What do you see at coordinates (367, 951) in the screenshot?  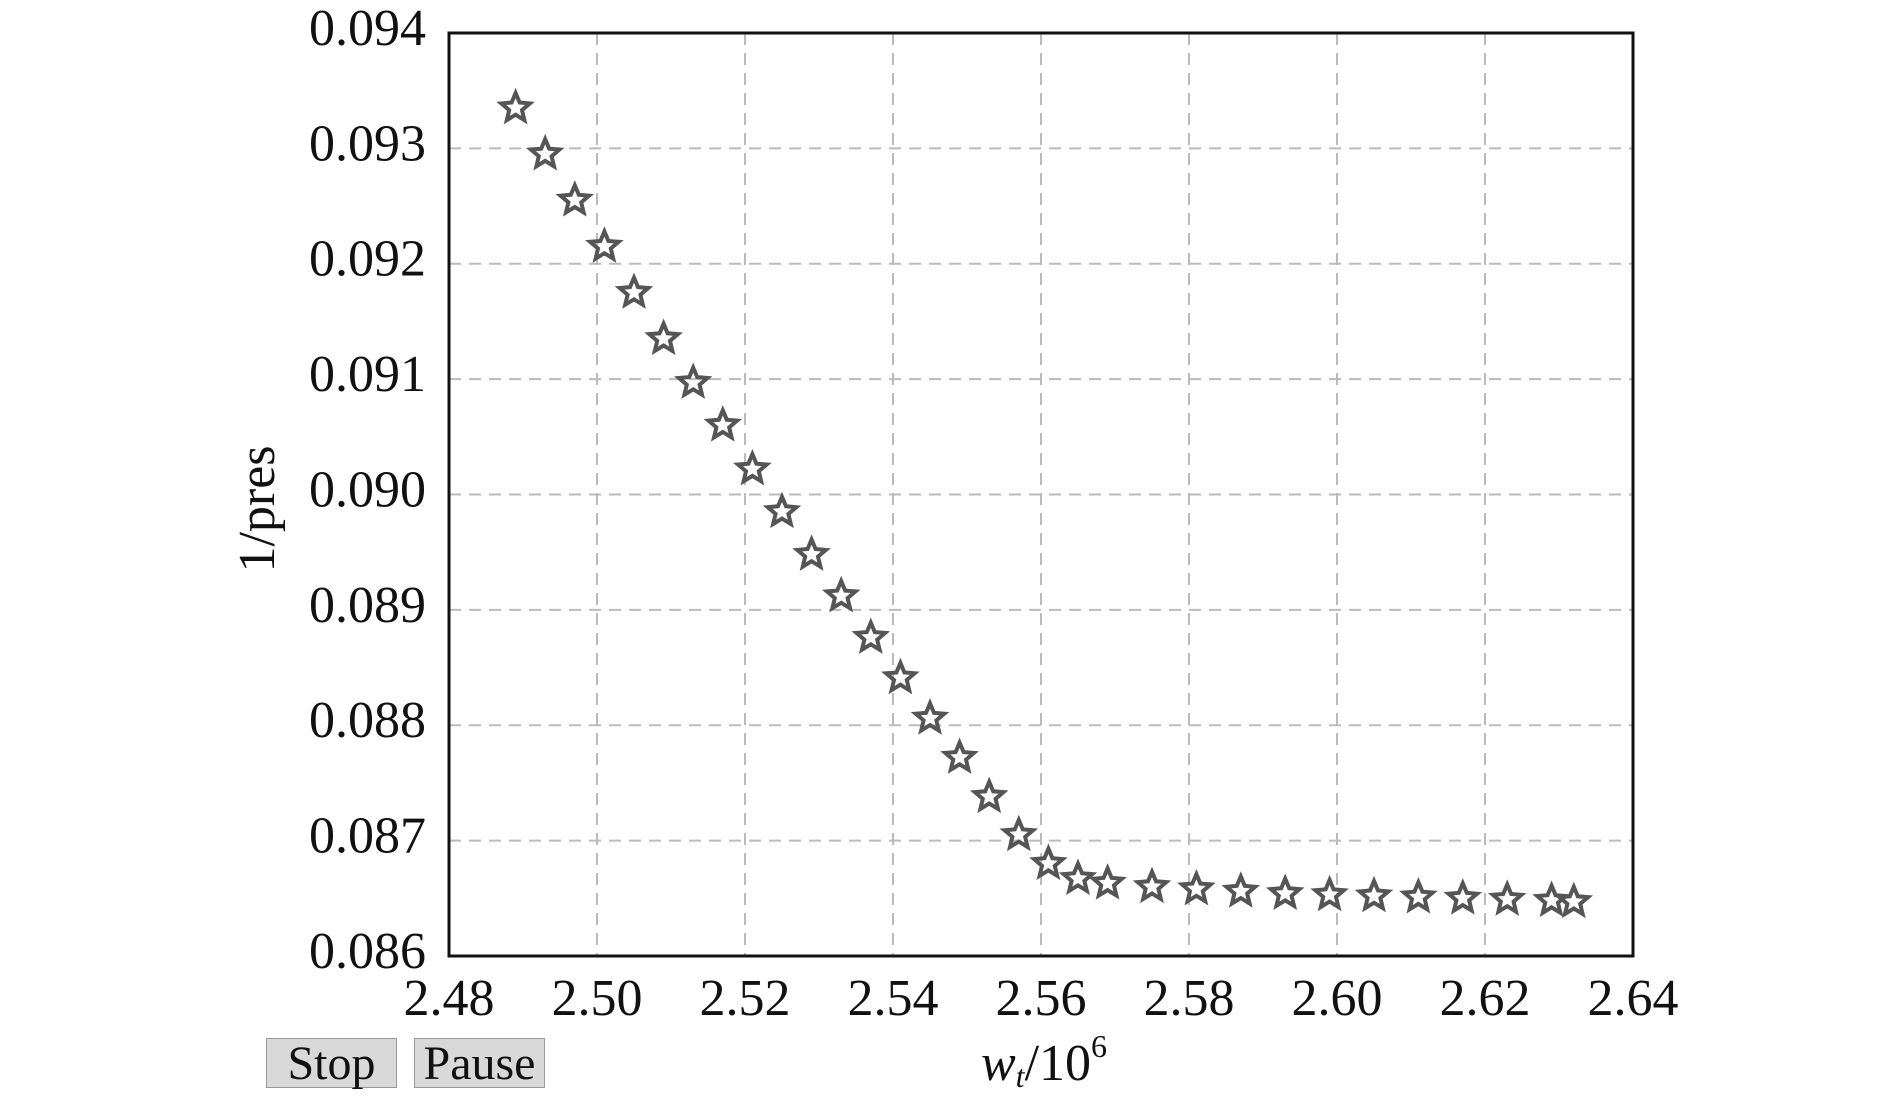 I see `y-tick-label: 0.086` at bounding box center [367, 951].